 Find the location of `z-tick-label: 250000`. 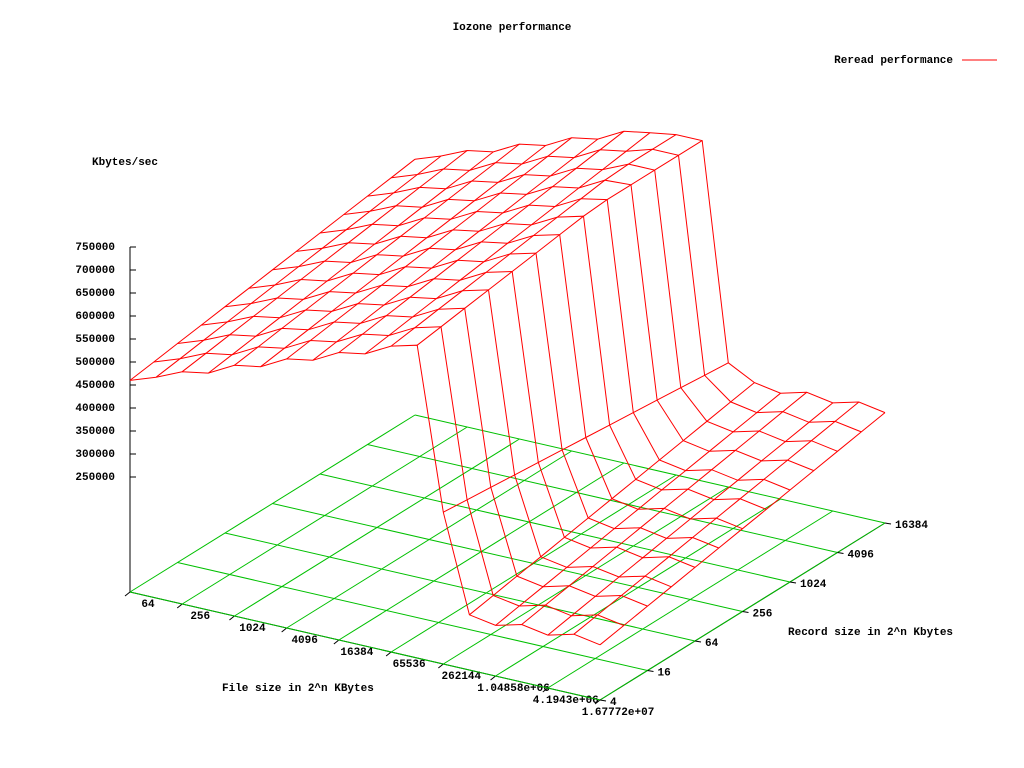

z-tick-label: 250000 is located at coordinates (95, 478).